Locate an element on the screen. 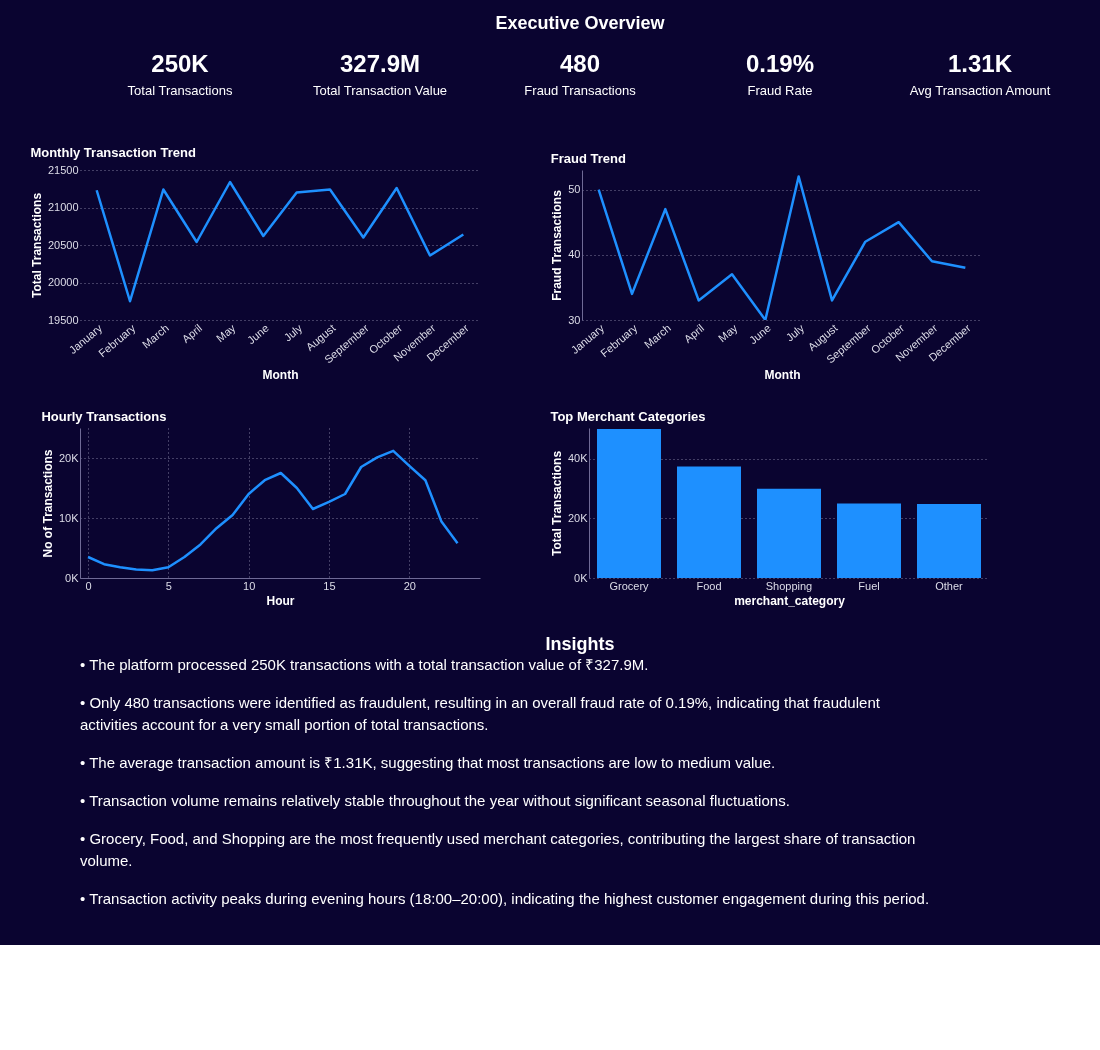 This screenshot has width=1100, height=1050. text: Fraud Rate is located at coordinates (780, 90).